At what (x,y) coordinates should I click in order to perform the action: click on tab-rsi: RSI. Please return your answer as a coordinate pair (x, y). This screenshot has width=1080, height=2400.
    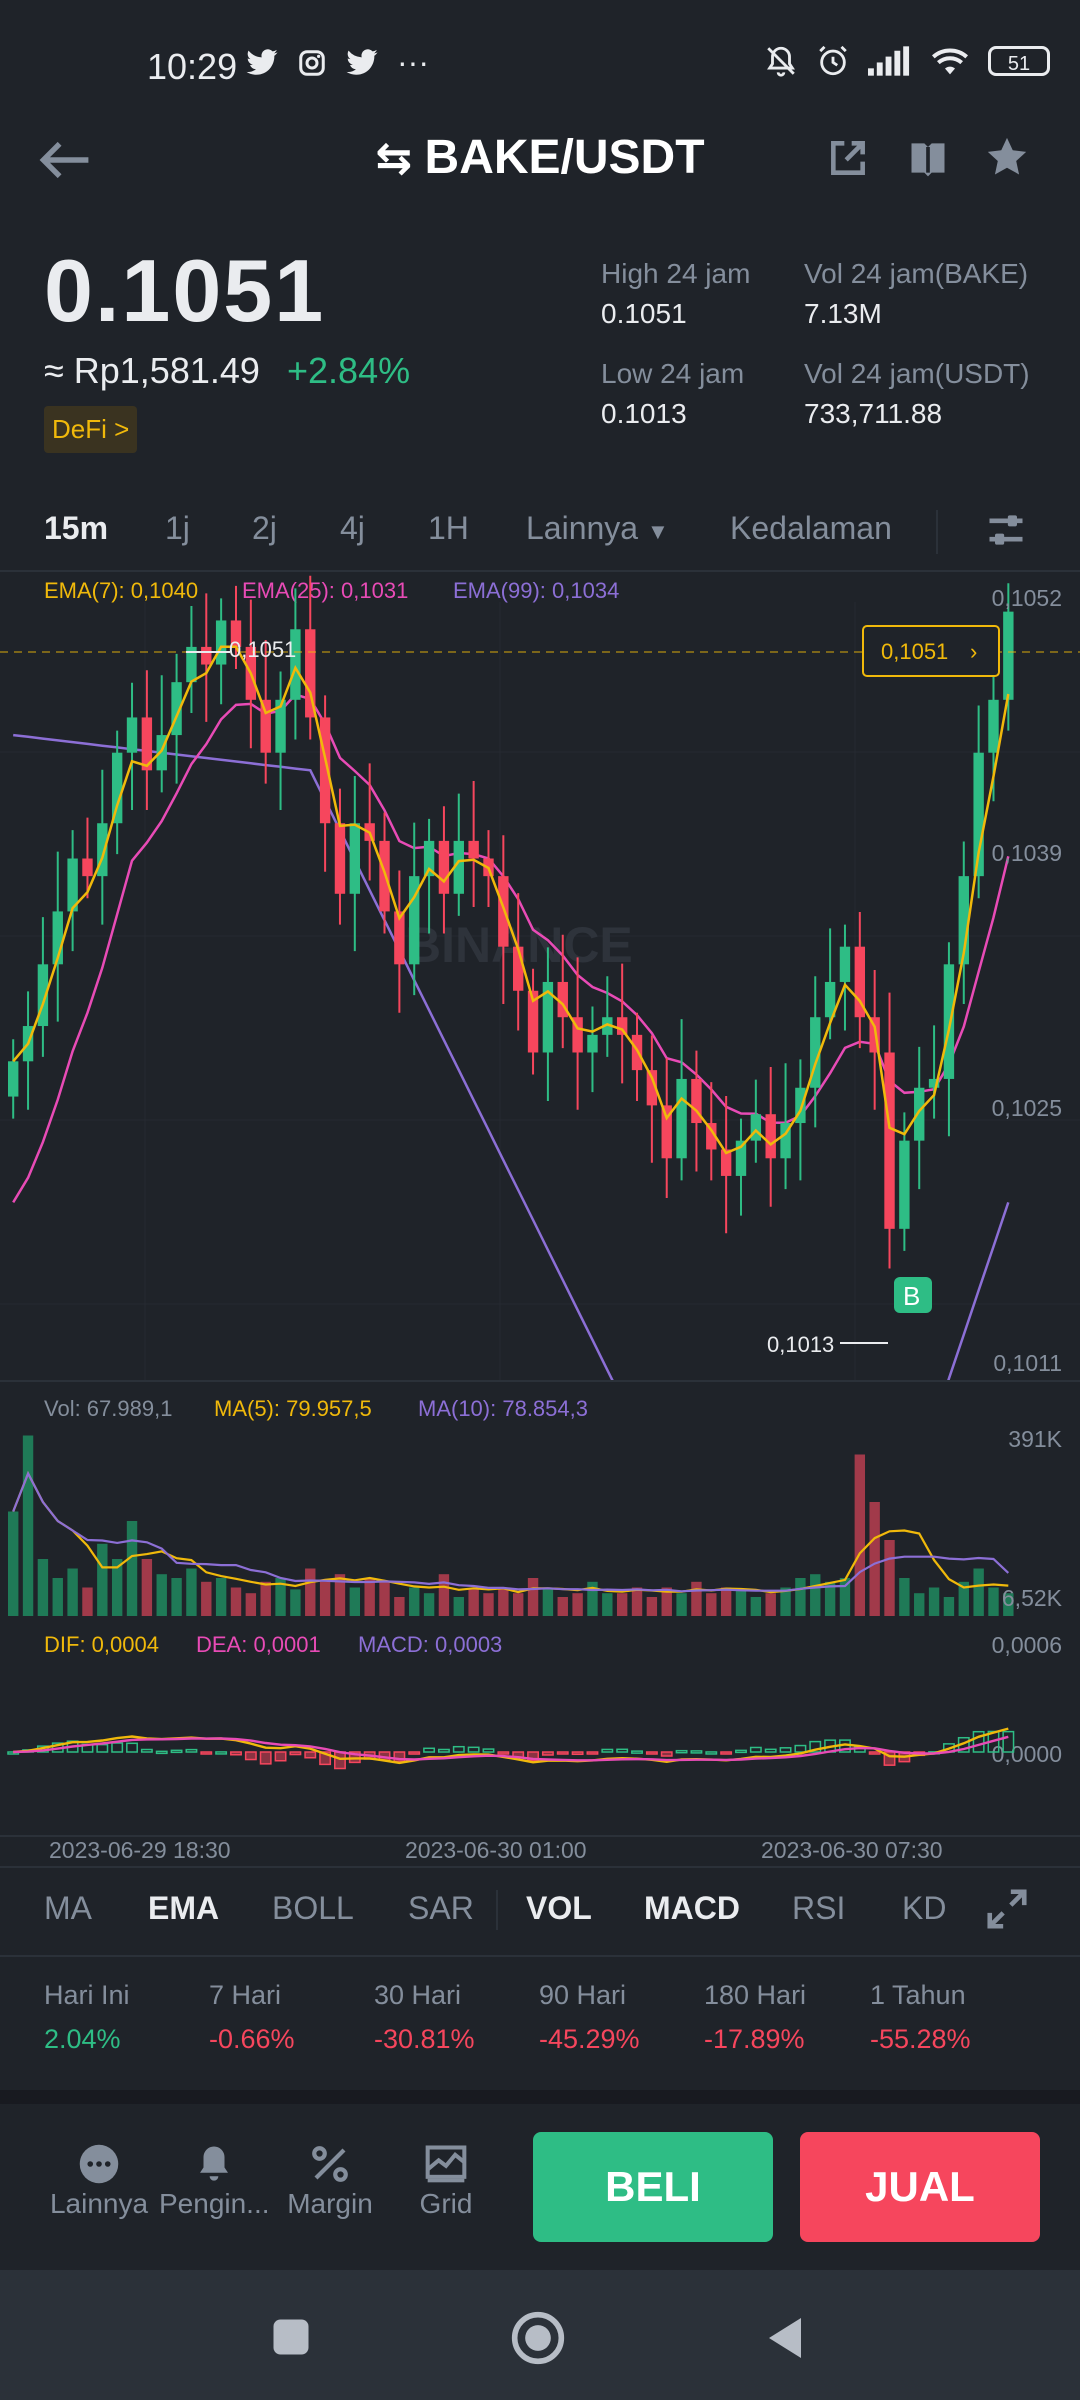
    Looking at the image, I should click on (819, 1908).